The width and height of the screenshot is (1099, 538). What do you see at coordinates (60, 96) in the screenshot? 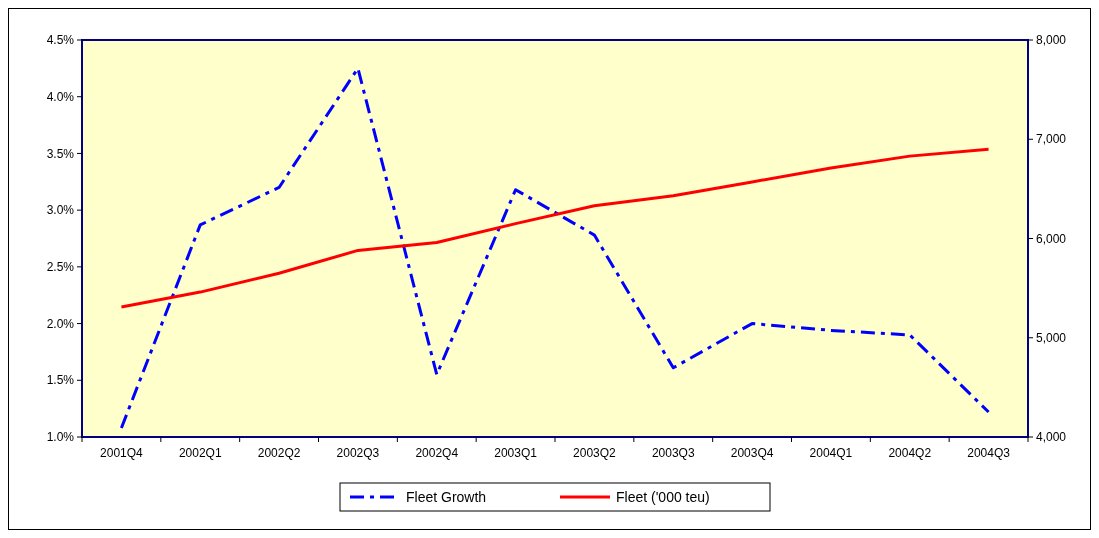
I see `y-tick-label: 4.0%` at bounding box center [60, 96].